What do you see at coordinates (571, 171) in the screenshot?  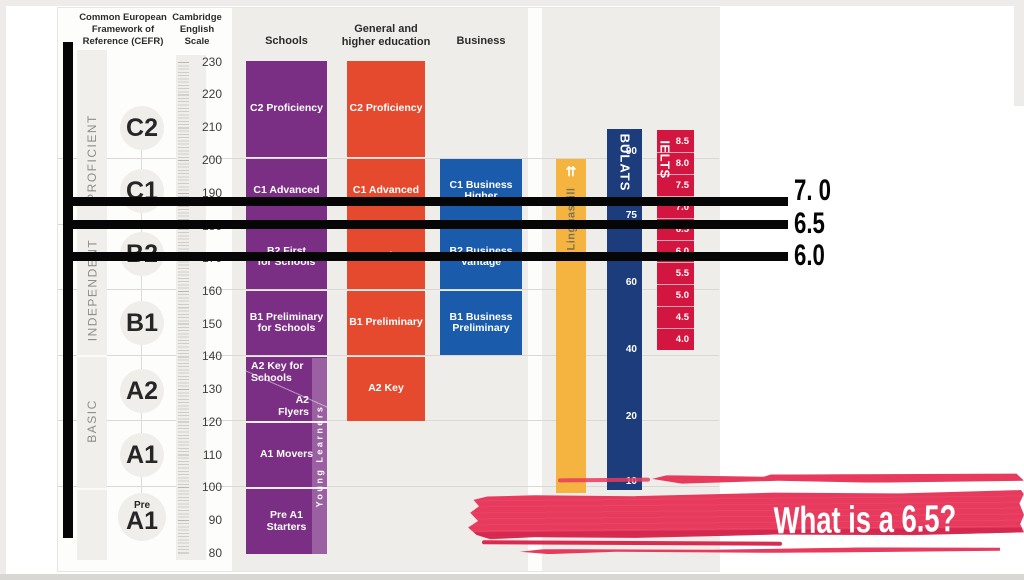 I see `double-up-arrow-icon: ⇈` at bounding box center [571, 171].